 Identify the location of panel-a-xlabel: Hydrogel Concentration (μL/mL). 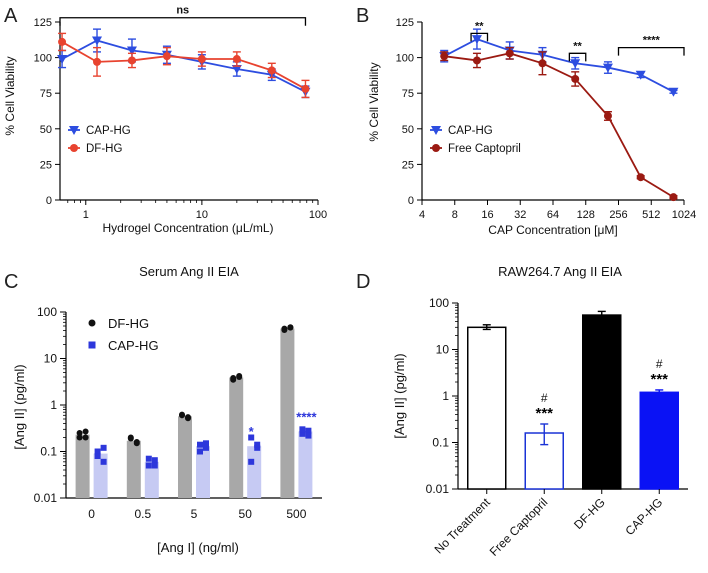
(188, 228).